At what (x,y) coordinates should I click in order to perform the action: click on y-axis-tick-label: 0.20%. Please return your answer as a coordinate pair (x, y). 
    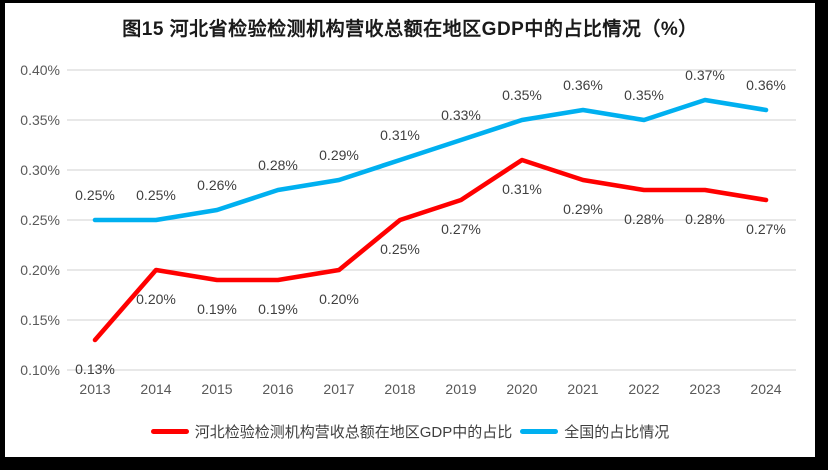
    Looking at the image, I should click on (40, 270).